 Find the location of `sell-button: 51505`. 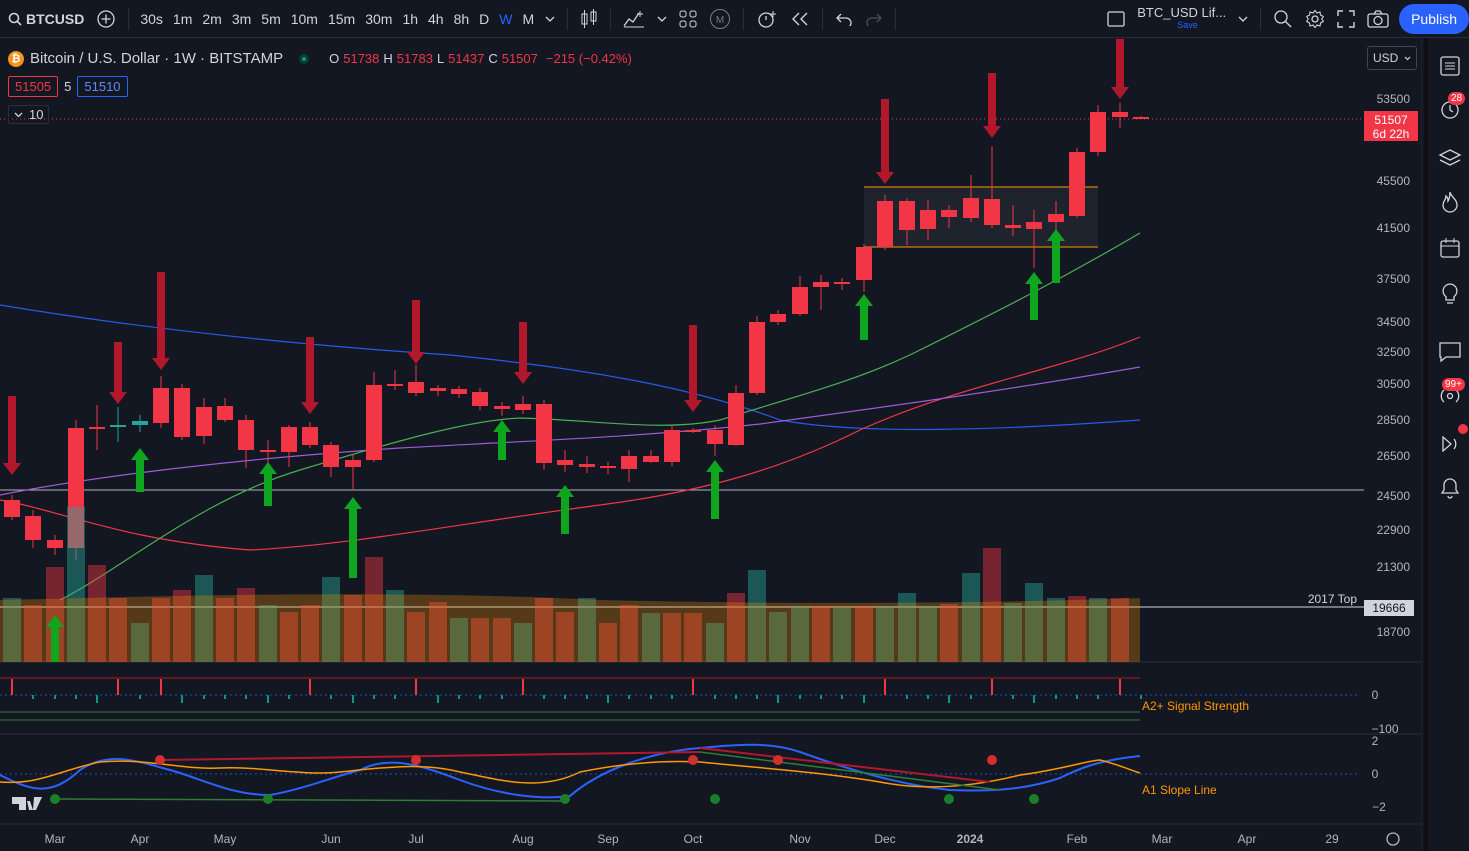

sell-button: 51505 is located at coordinates (33, 86).